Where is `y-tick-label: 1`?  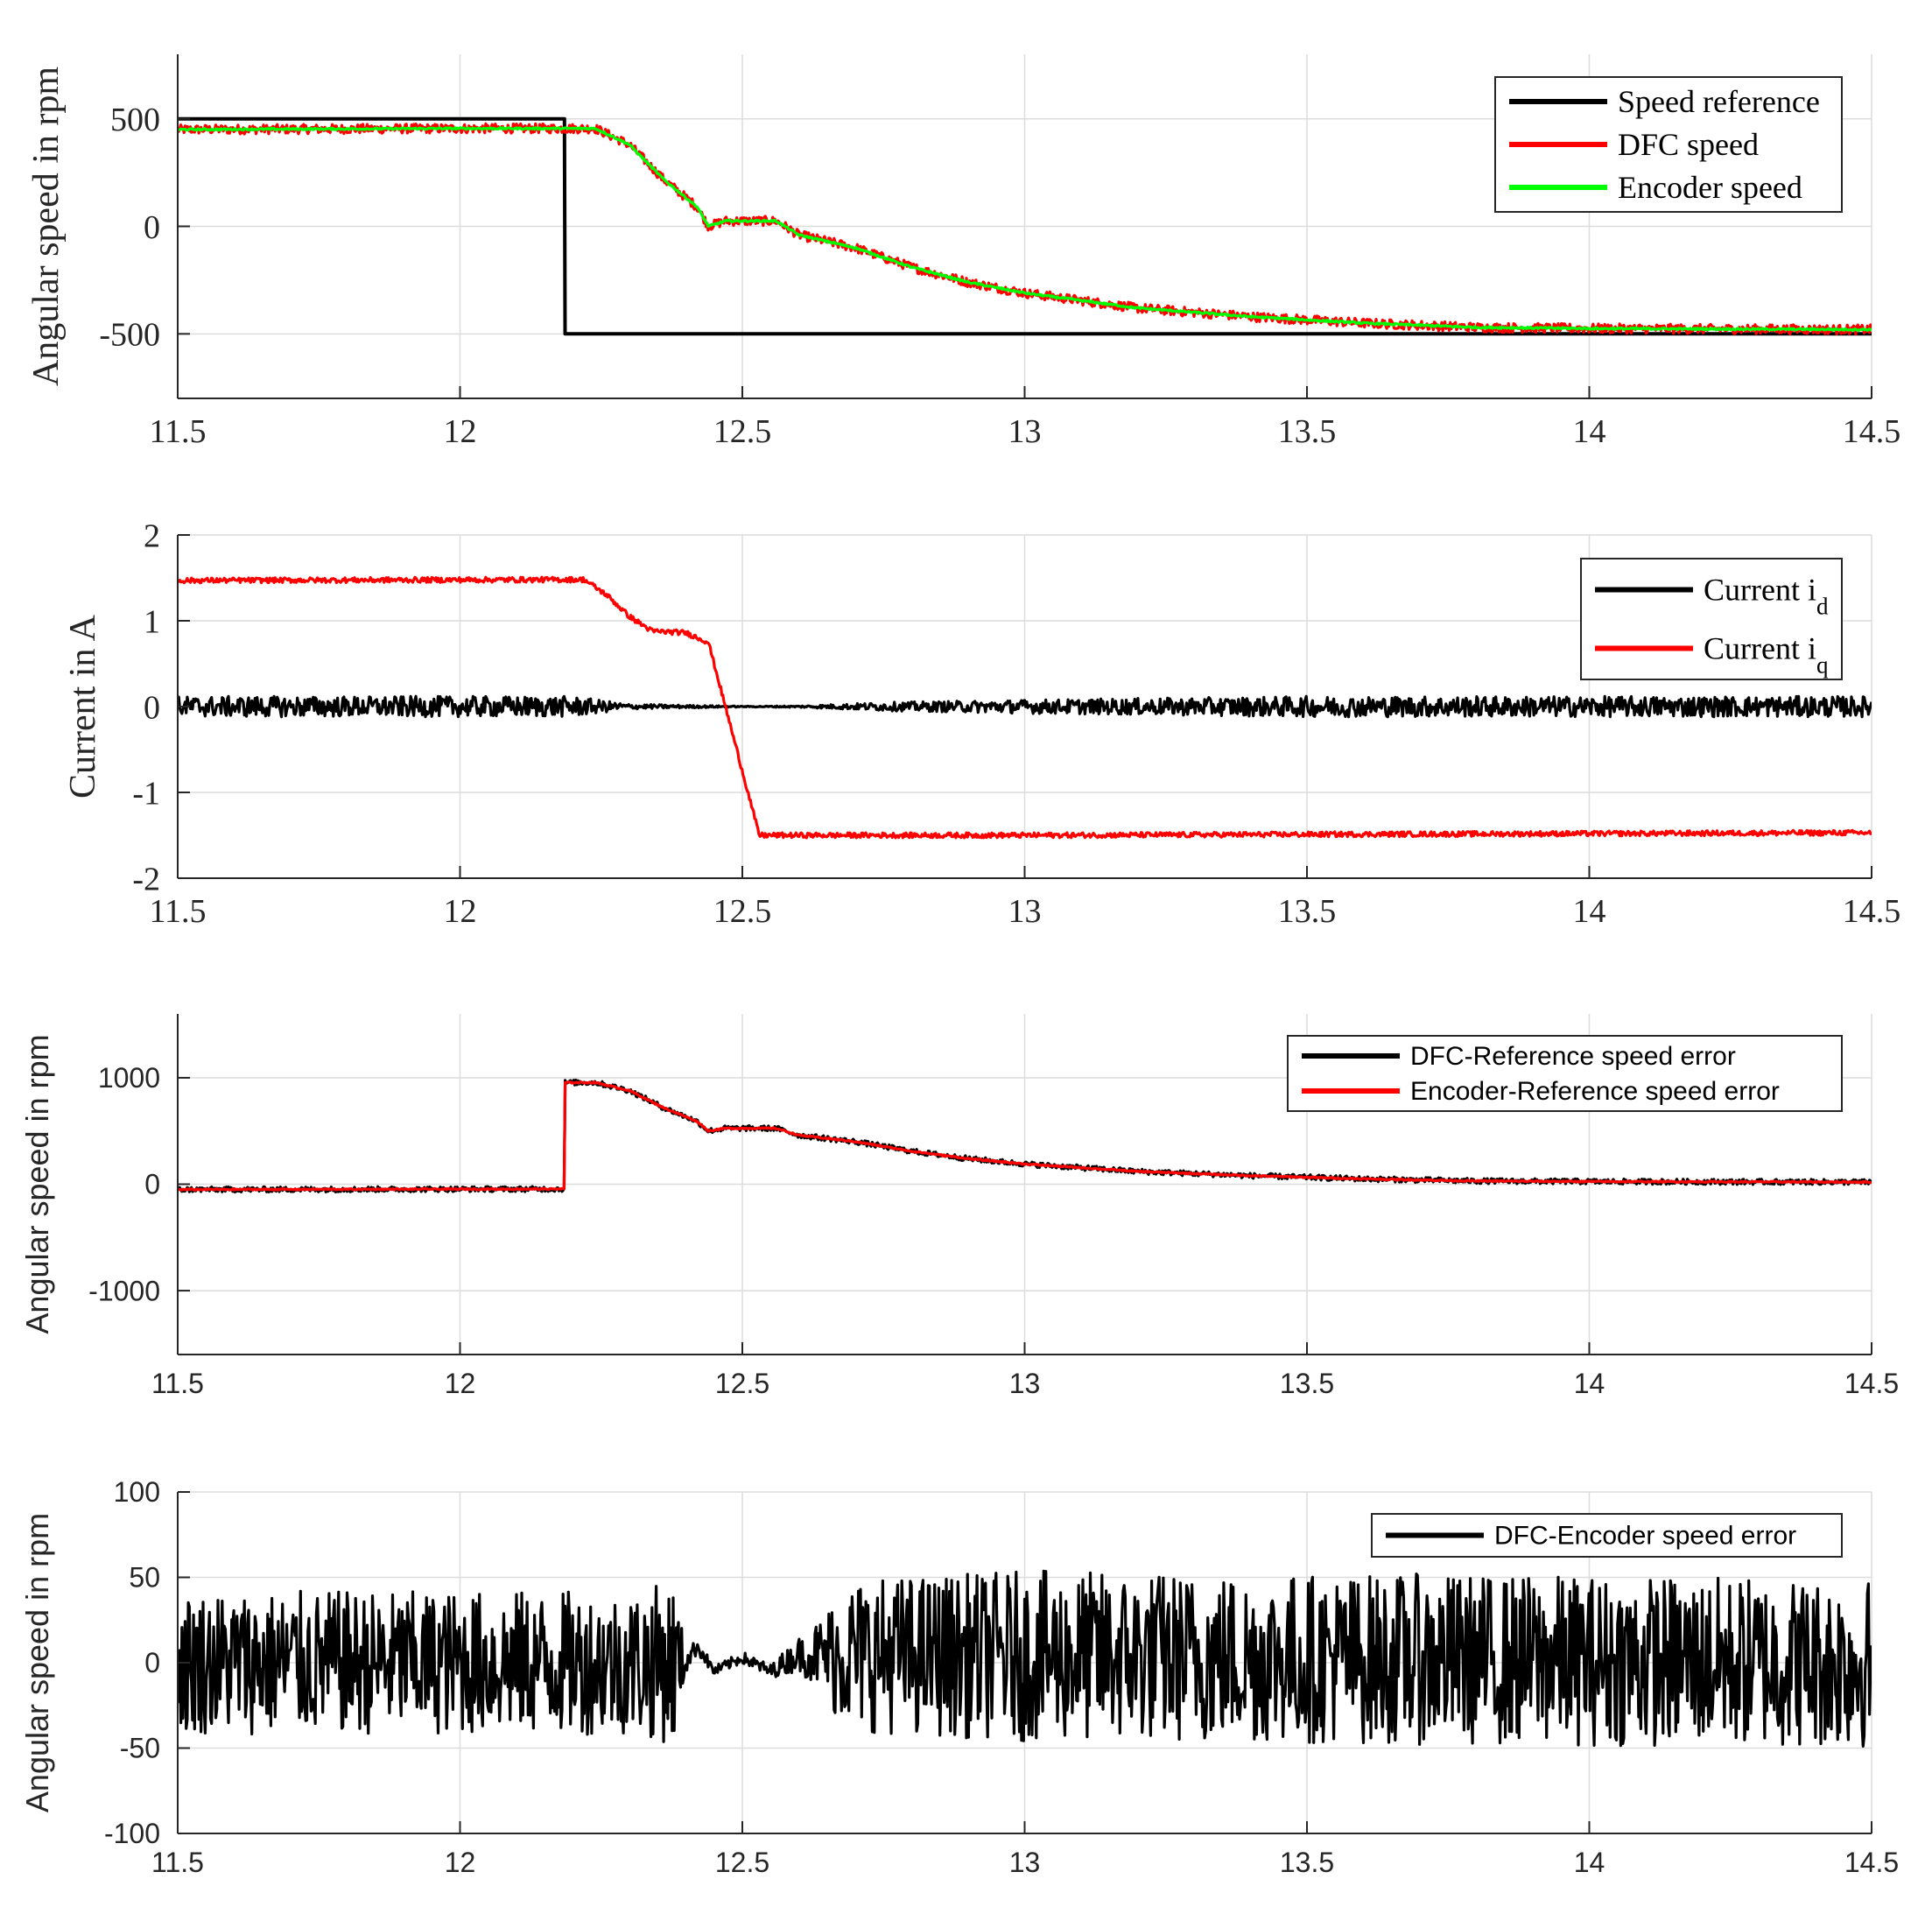 y-tick-label: 1 is located at coordinates (152, 621).